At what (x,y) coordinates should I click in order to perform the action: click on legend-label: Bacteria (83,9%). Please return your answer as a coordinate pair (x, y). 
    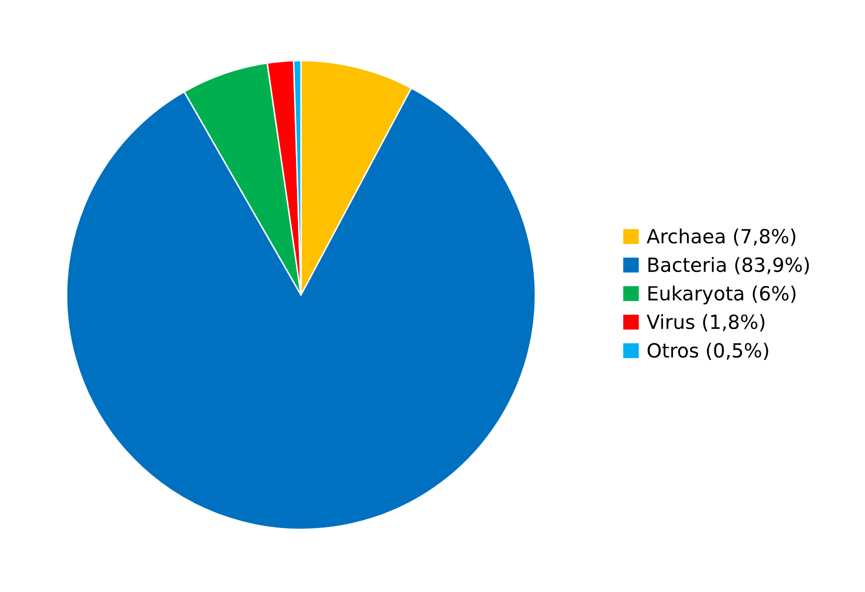
    Looking at the image, I should click on (728, 265).